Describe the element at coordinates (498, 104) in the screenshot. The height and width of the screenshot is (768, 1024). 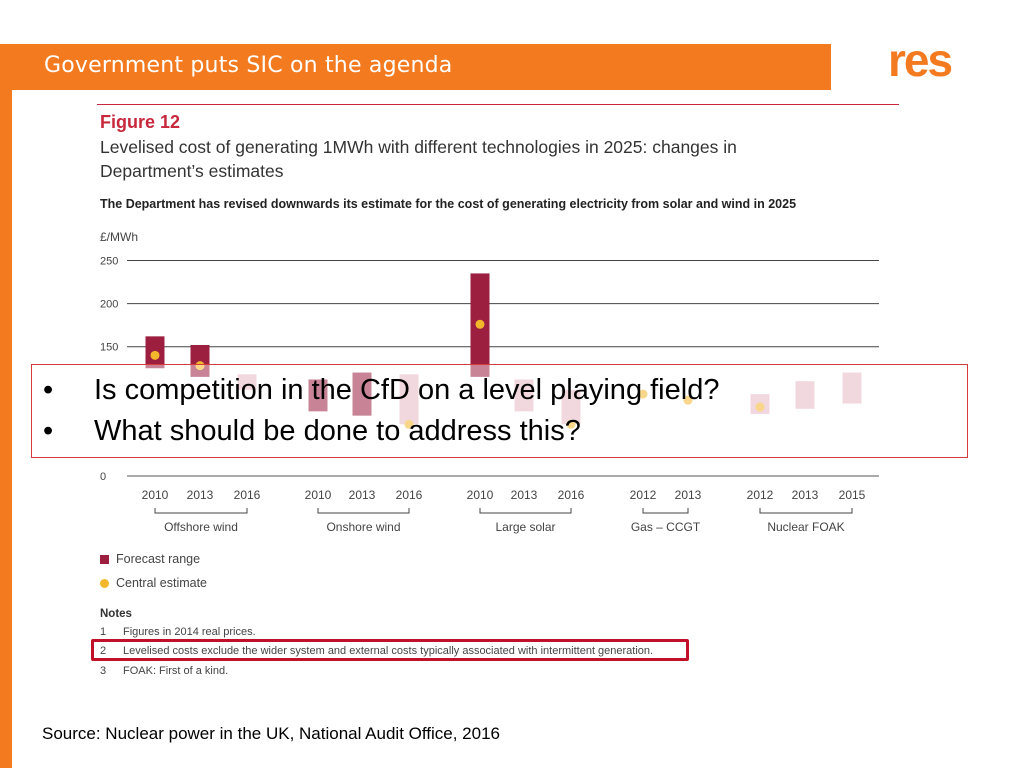
I see `figure-top-rule` at that location.